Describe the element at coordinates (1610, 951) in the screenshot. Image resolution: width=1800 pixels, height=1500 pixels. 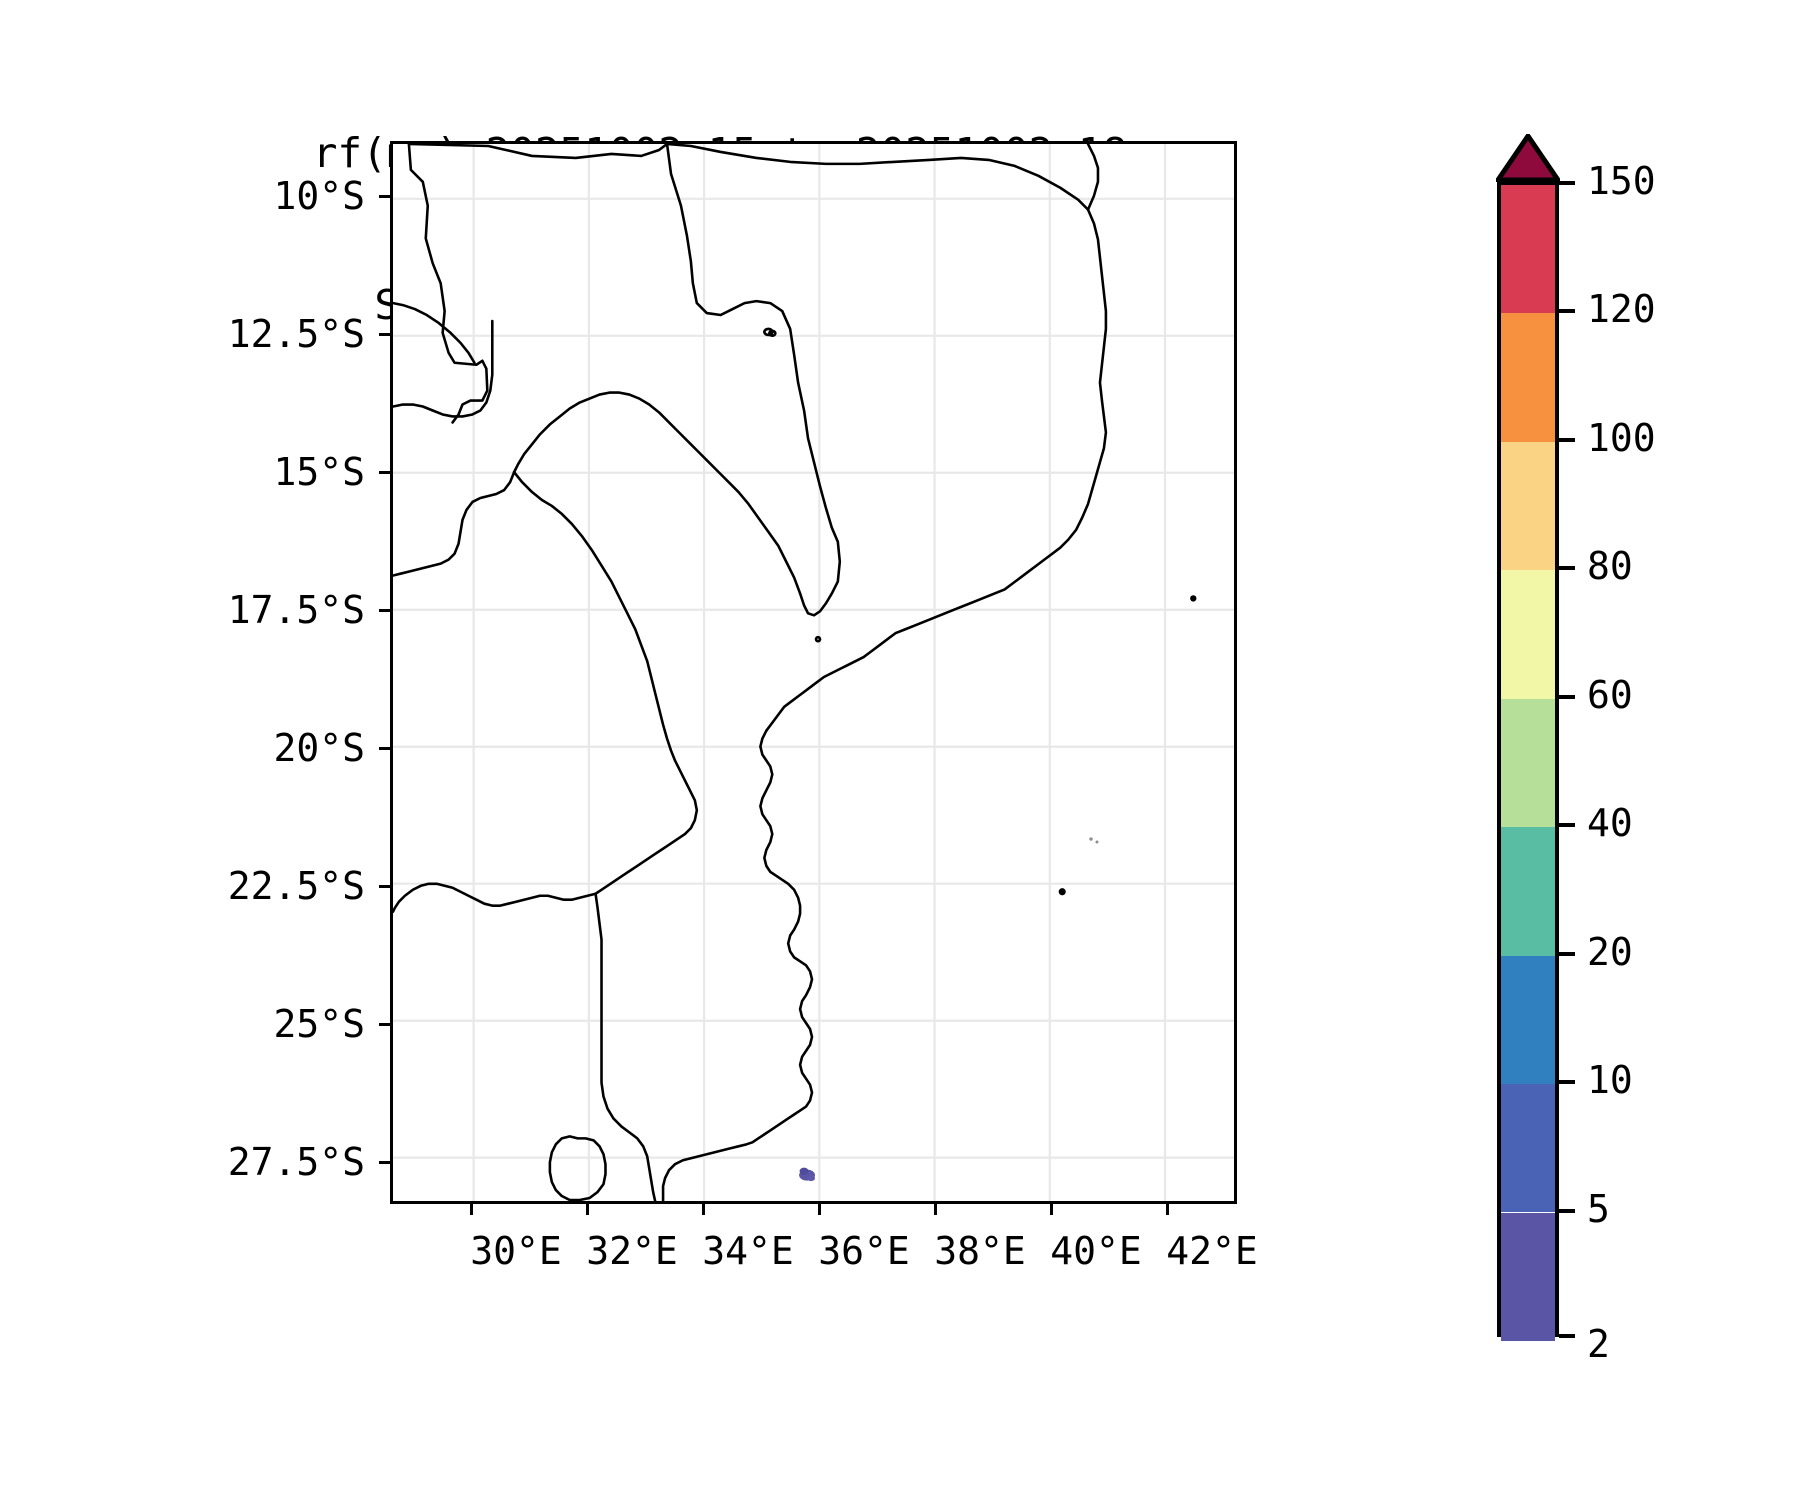
I see `colorbar-label-20: 20` at that location.